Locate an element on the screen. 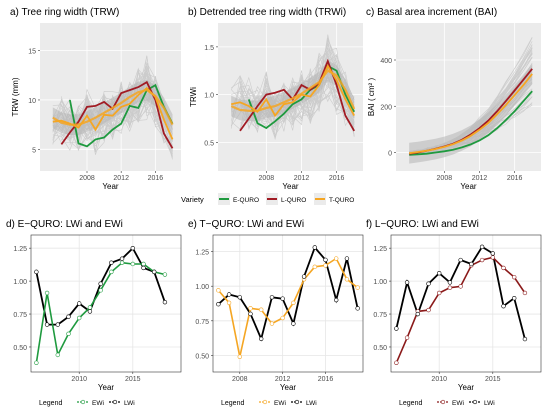 The image size is (550, 410). series-line-l-quro is located at coordinates (117, 114).